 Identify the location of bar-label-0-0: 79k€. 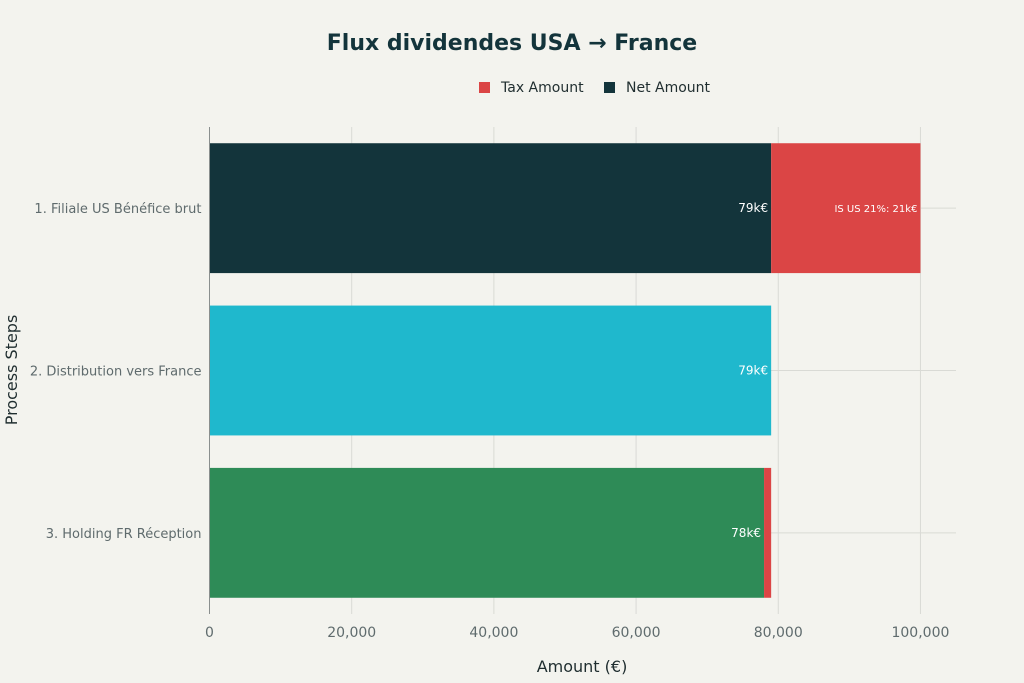
(753, 208).